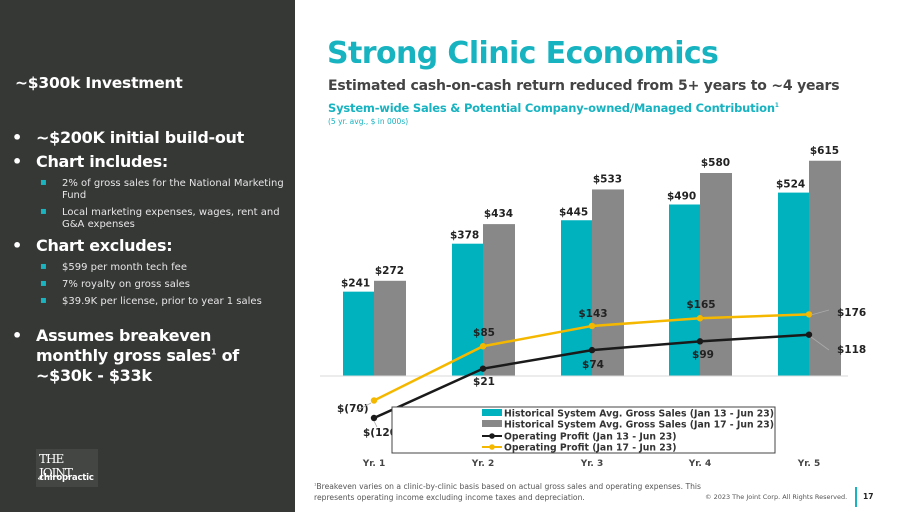 The image size is (911, 512). Describe the element at coordinates (851, 313) in the screenshot. I see `line-label: $176` at that location.